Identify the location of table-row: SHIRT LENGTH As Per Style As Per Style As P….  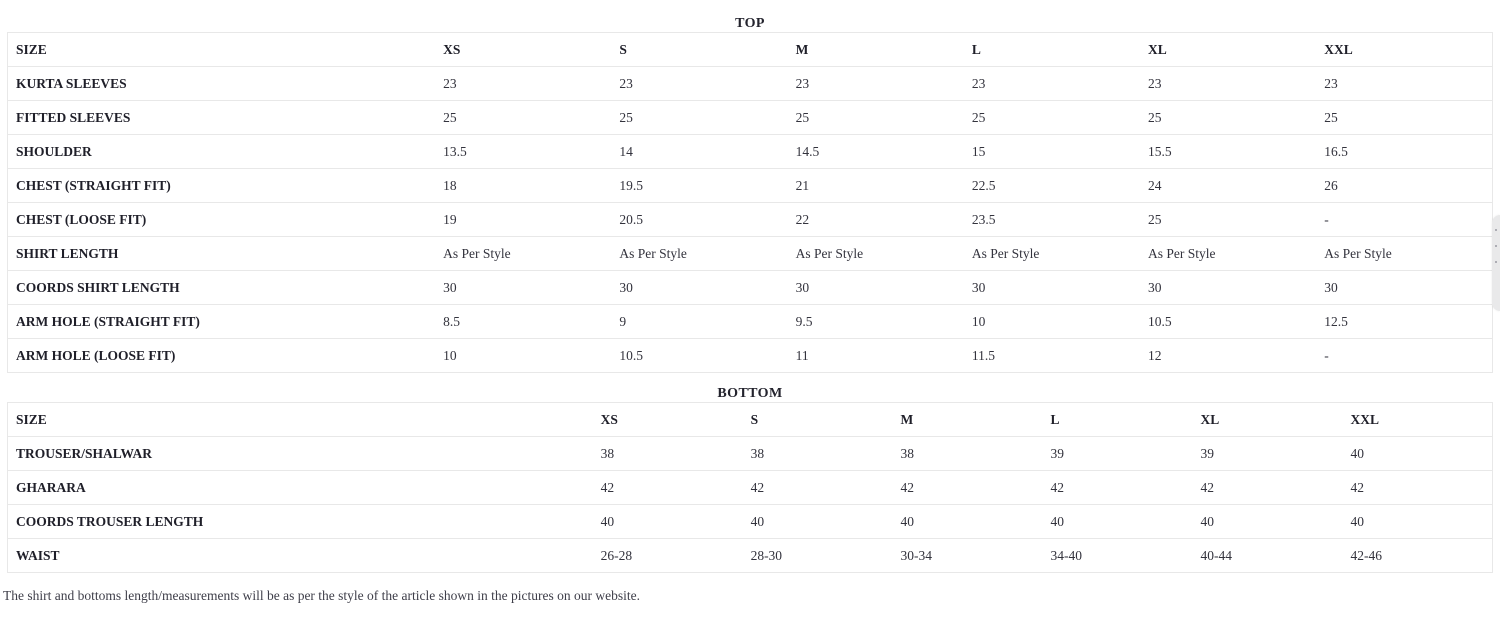
(750, 253).